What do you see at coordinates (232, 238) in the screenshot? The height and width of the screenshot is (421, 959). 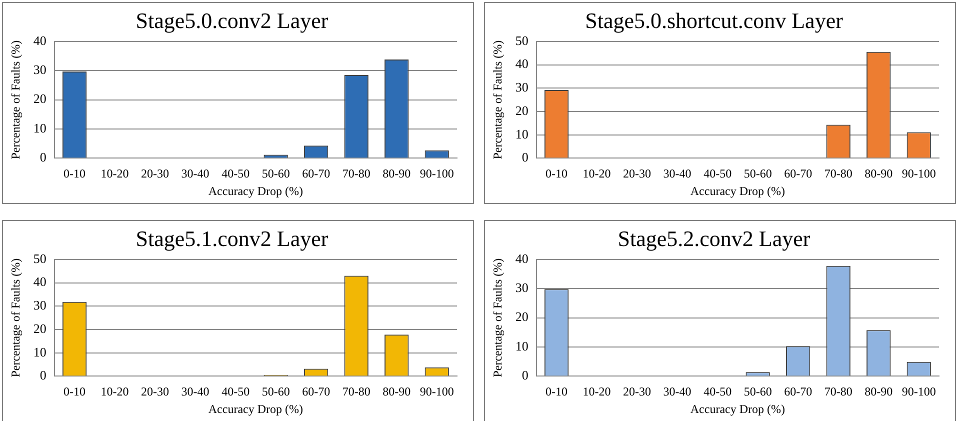 I see `chart-title: Stage5.1.conv2 Layer` at bounding box center [232, 238].